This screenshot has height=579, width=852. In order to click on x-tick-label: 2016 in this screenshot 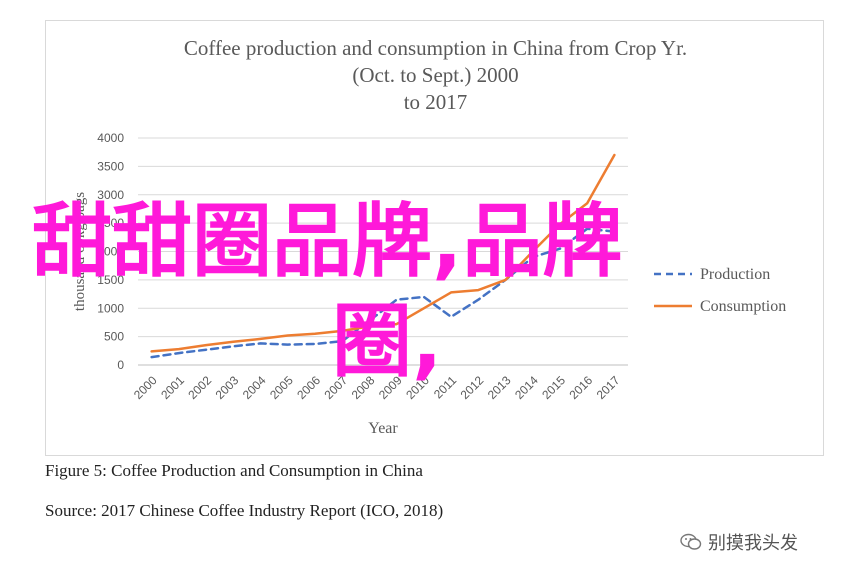, I will do `click(581, 387)`.